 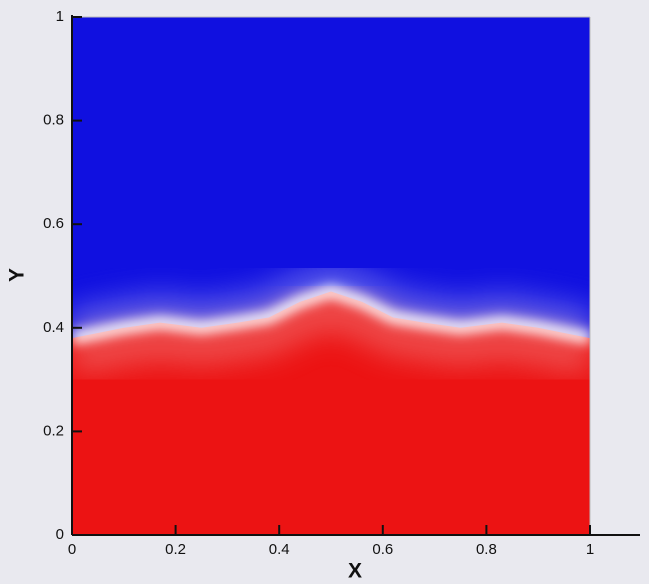 What do you see at coordinates (53, 327) in the screenshot?
I see `y-tick-label: 0.4` at bounding box center [53, 327].